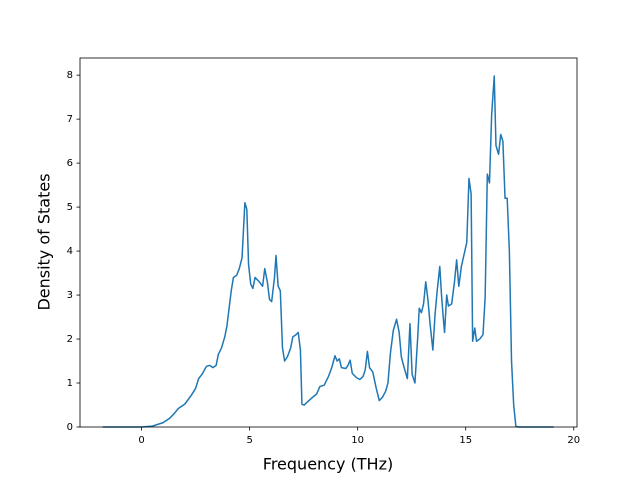  I want to click on x-tick-label: 15, so click(465, 440).